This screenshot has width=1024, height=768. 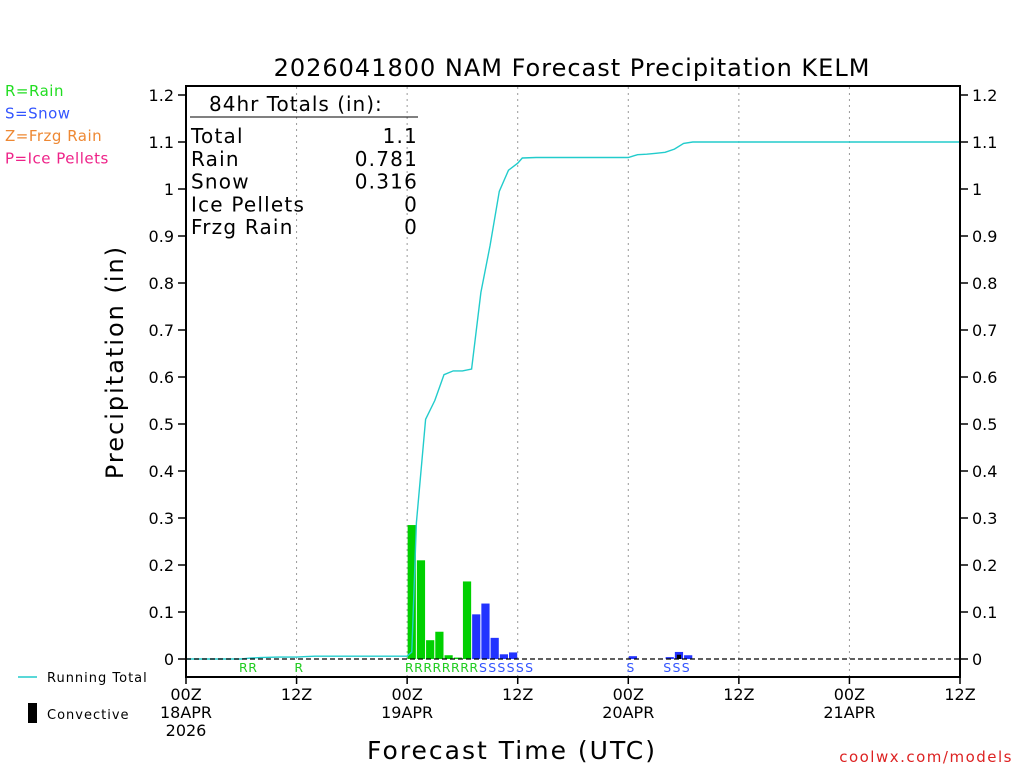 What do you see at coordinates (161, 236) in the screenshot?
I see `y-tick-label: 0.9` at bounding box center [161, 236].